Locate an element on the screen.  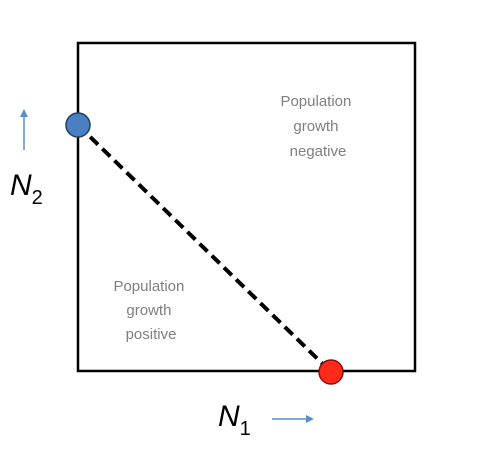
region-label-lower: Population growth positive is located at coordinates (150, 310).